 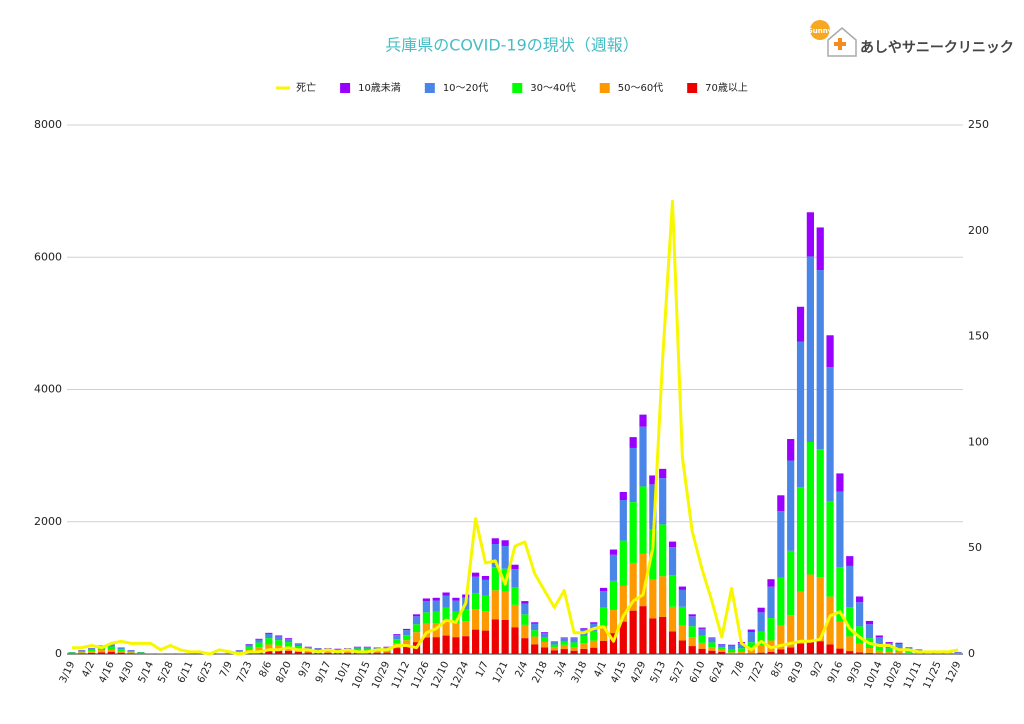 I want to click on x-tick-label: 6/10, so click(x=697, y=672).